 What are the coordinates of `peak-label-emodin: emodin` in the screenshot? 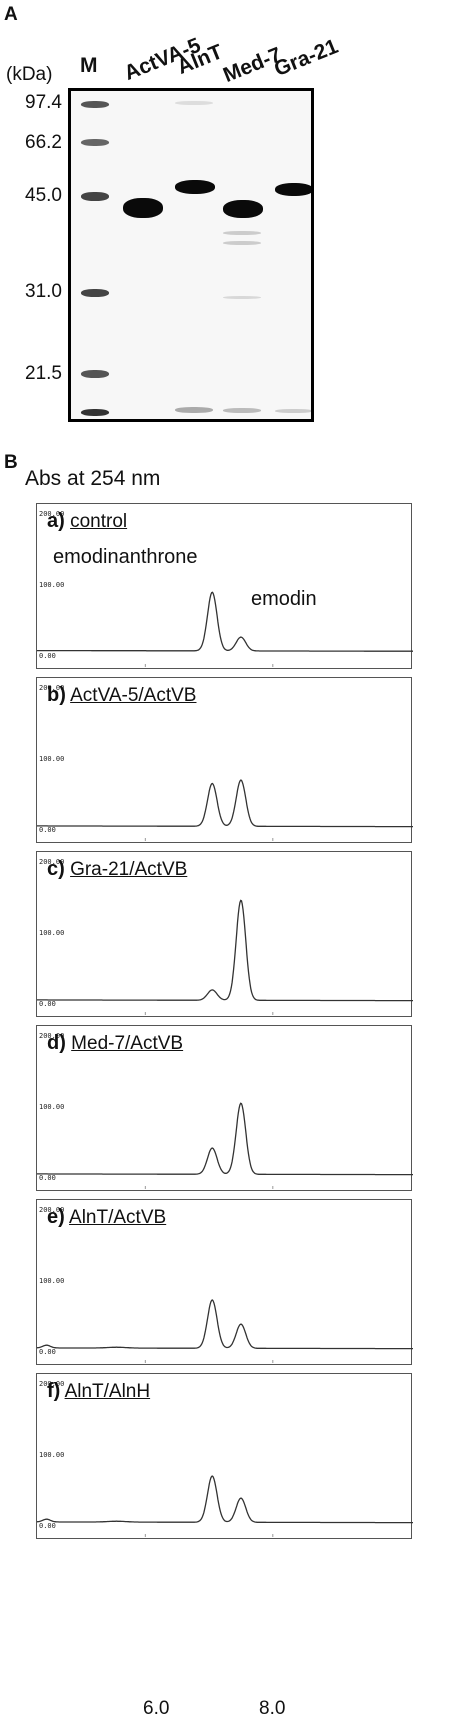 It's located at (284, 599).